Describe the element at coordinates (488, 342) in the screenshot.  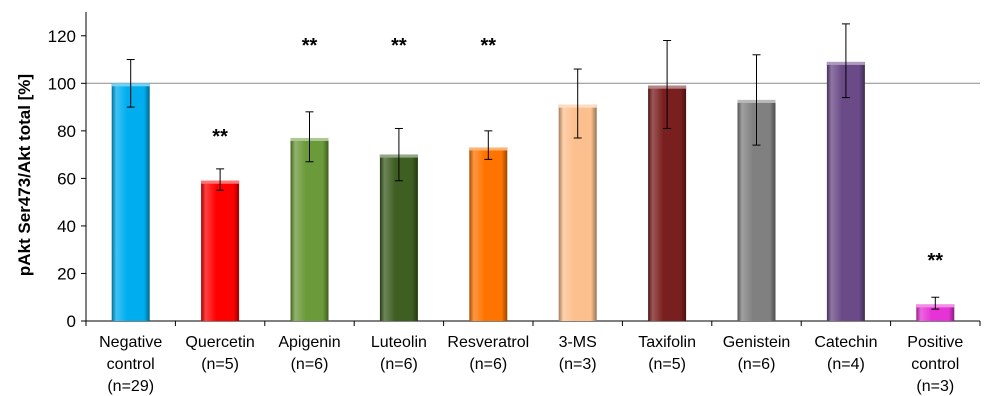
I see `x-category-label: Resveratrol` at that location.